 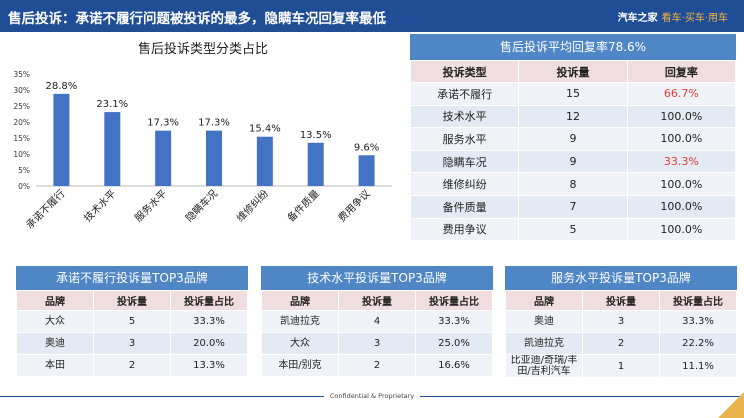 What do you see at coordinates (464, 139) in the screenshot?
I see `cell-type: 服务水平` at bounding box center [464, 139].